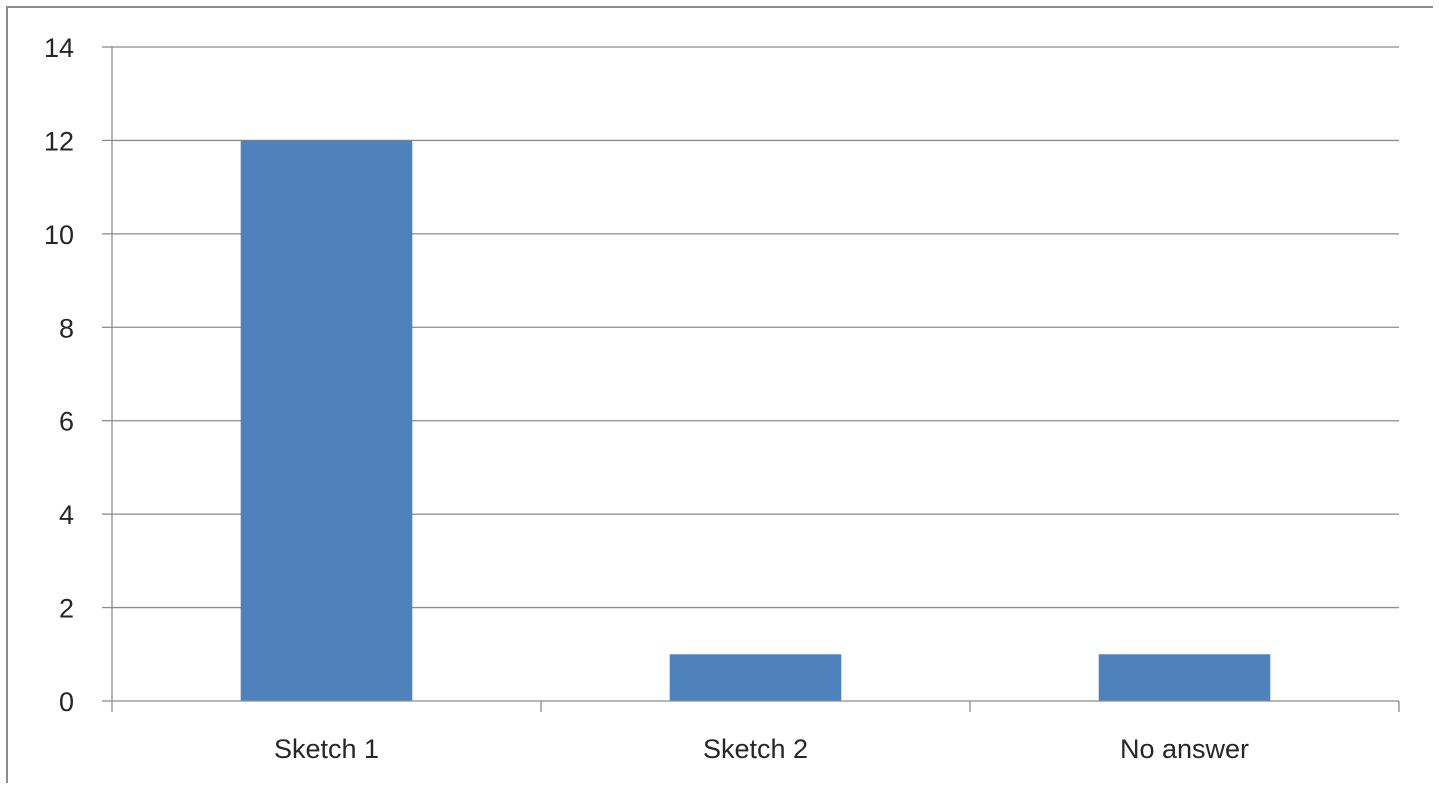 The image size is (1439, 789). Describe the element at coordinates (326, 749) in the screenshot. I see `x-tick-label: Sketch 1` at that location.